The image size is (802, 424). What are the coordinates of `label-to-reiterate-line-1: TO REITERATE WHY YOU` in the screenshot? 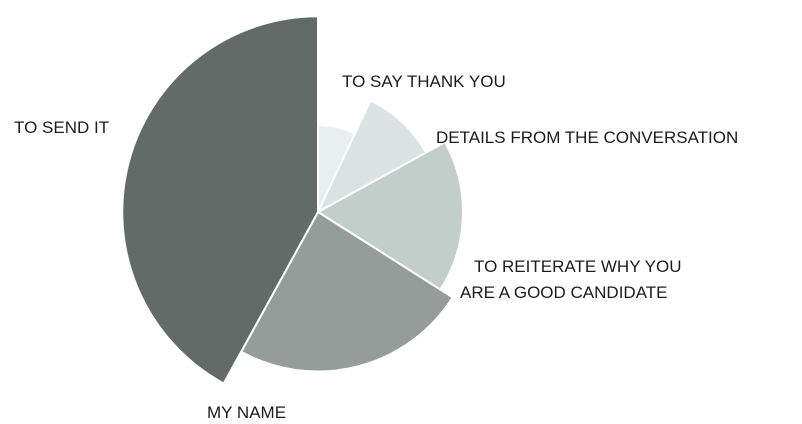 It's located at (578, 266).